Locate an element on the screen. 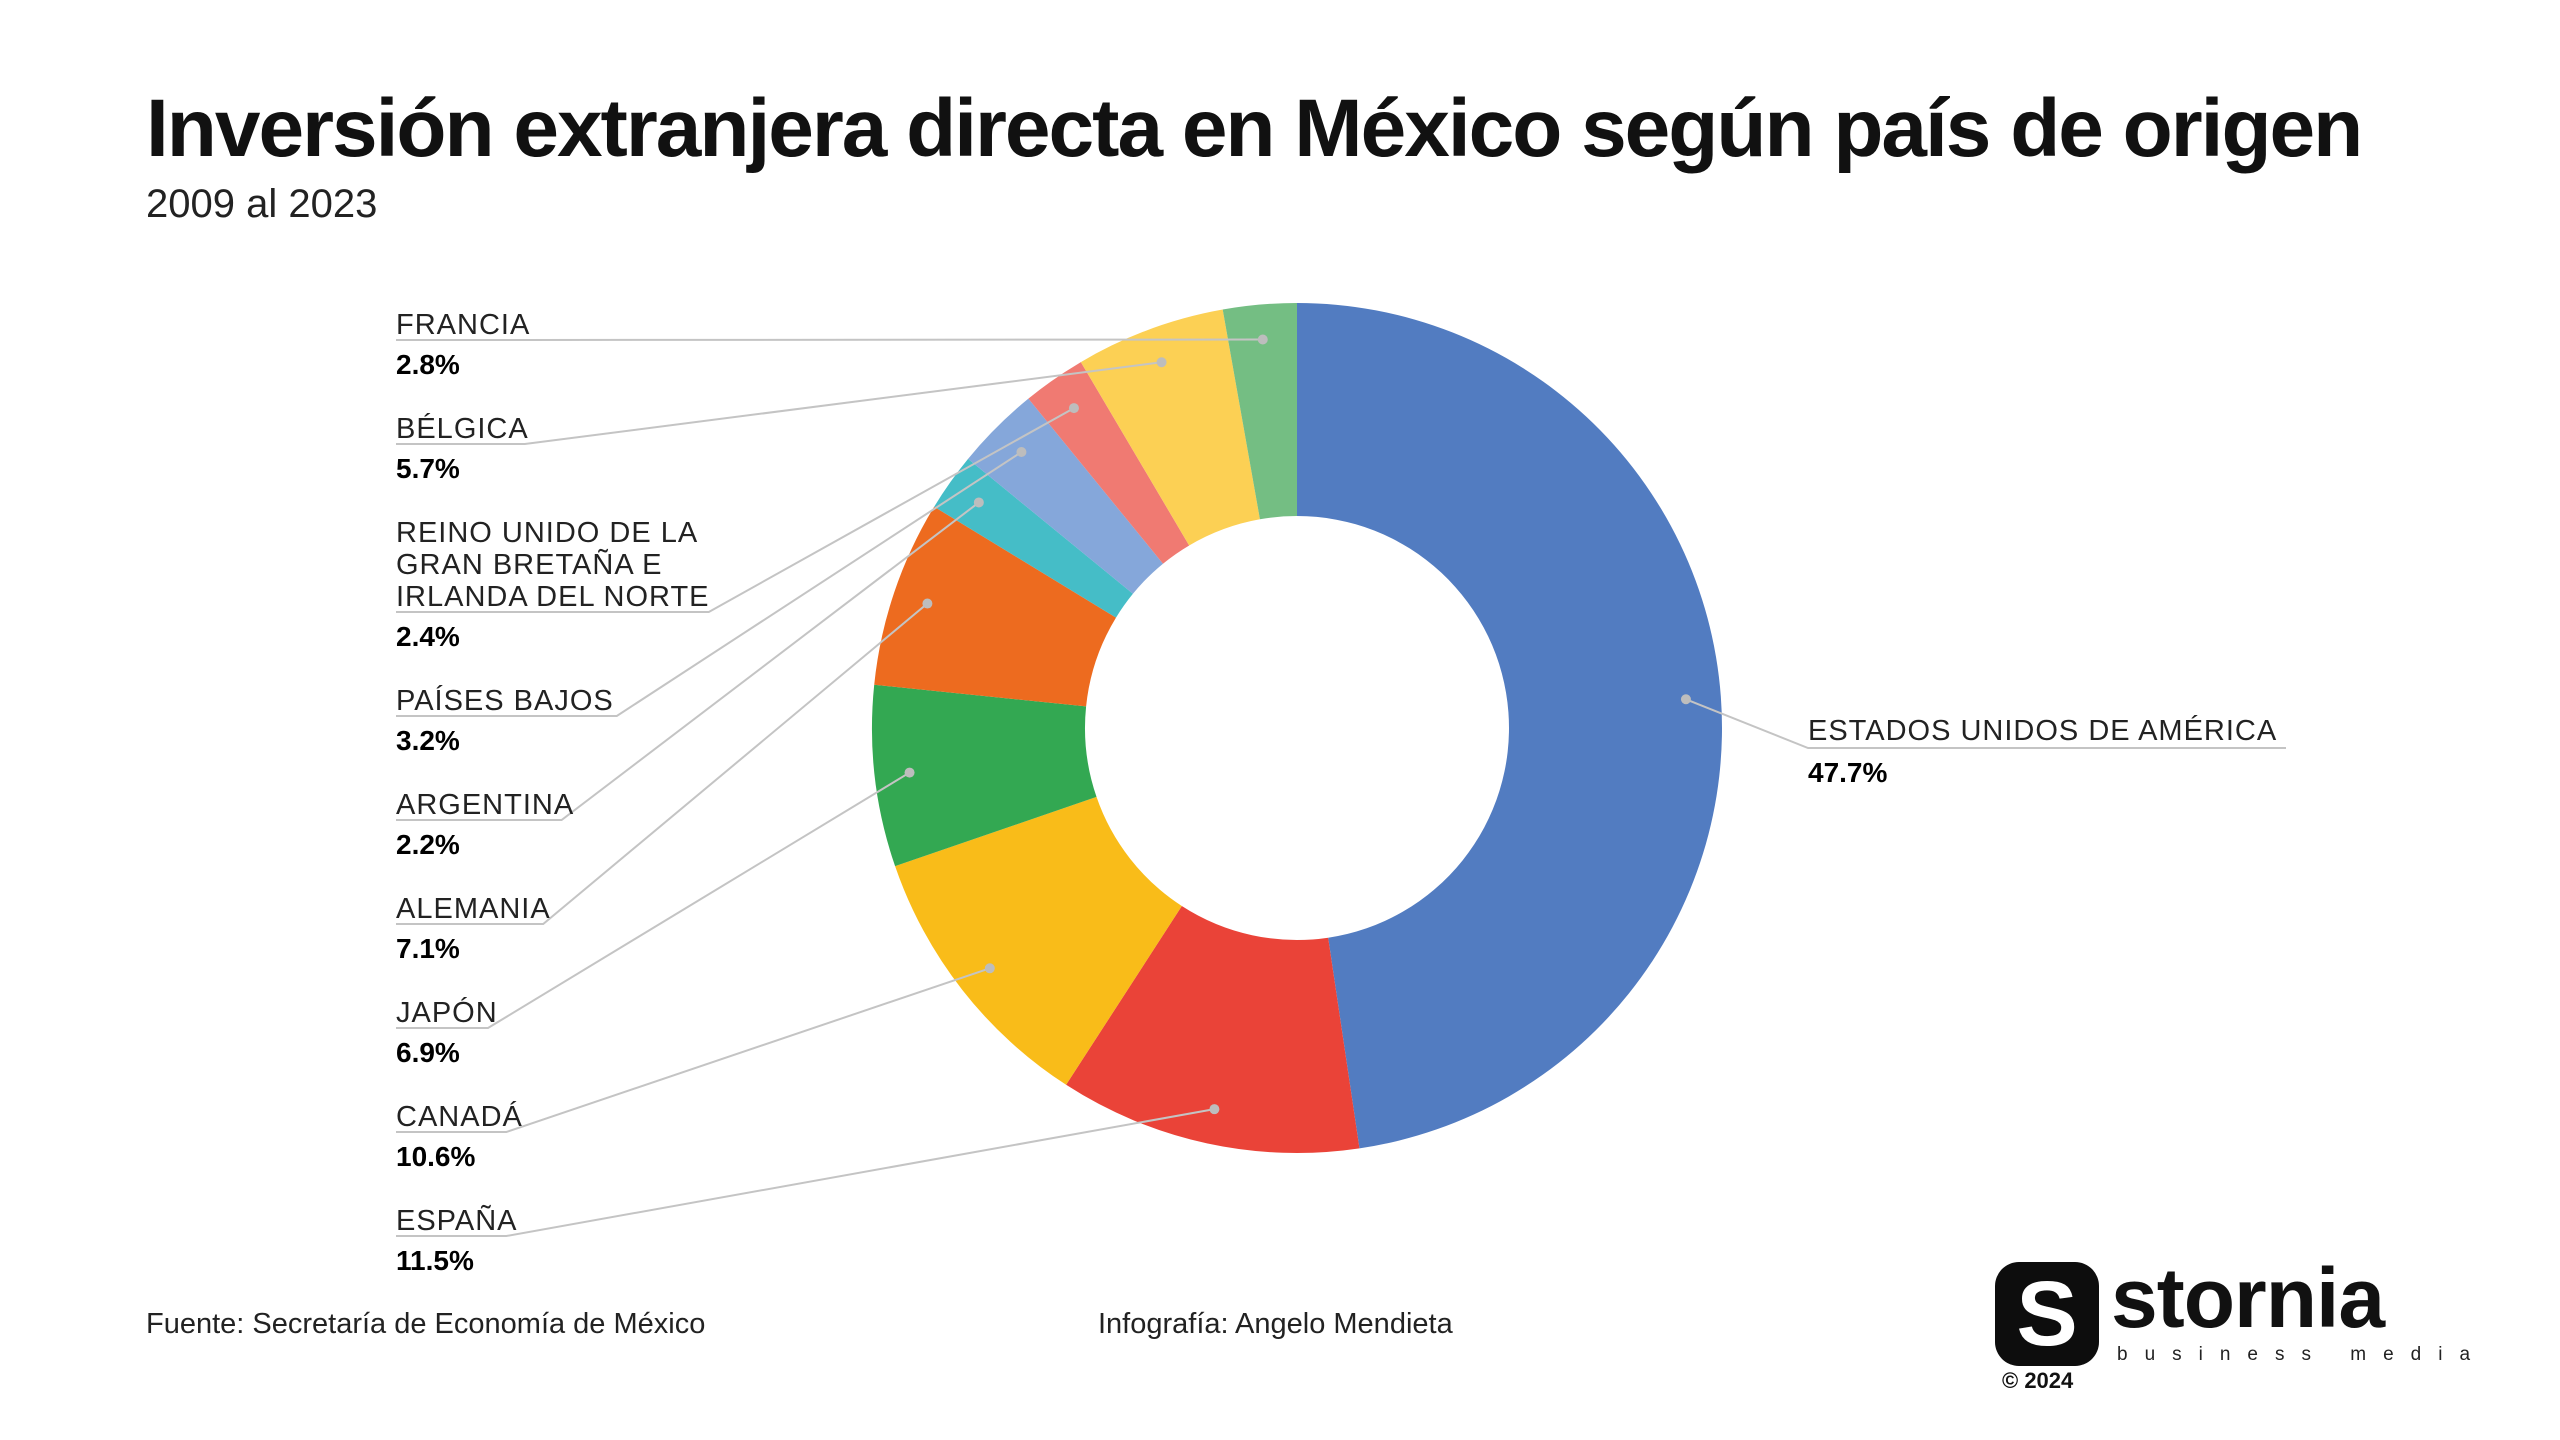 The image size is (2560, 1440). logo-wordmark: stornia is located at coordinates (2248, 1298).